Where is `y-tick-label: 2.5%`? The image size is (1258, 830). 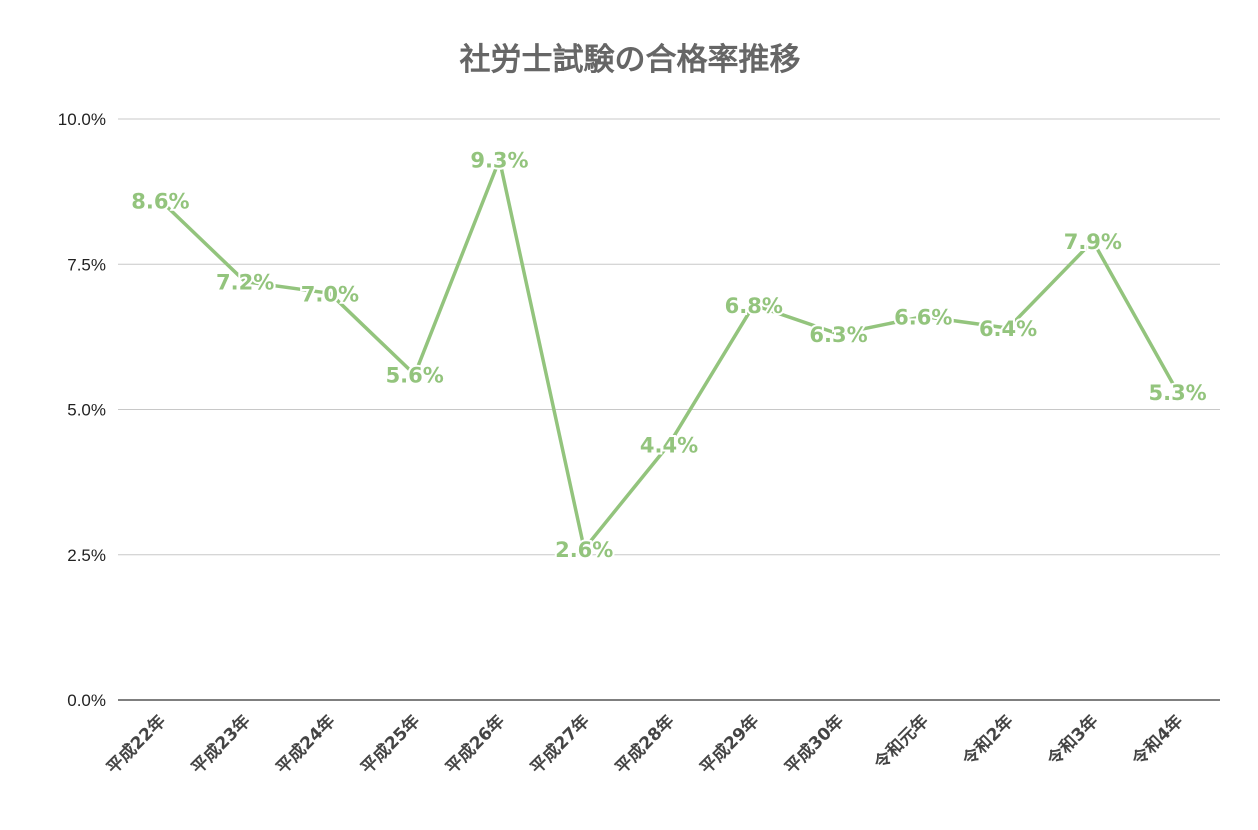 y-tick-label: 2.5% is located at coordinates (86, 555).